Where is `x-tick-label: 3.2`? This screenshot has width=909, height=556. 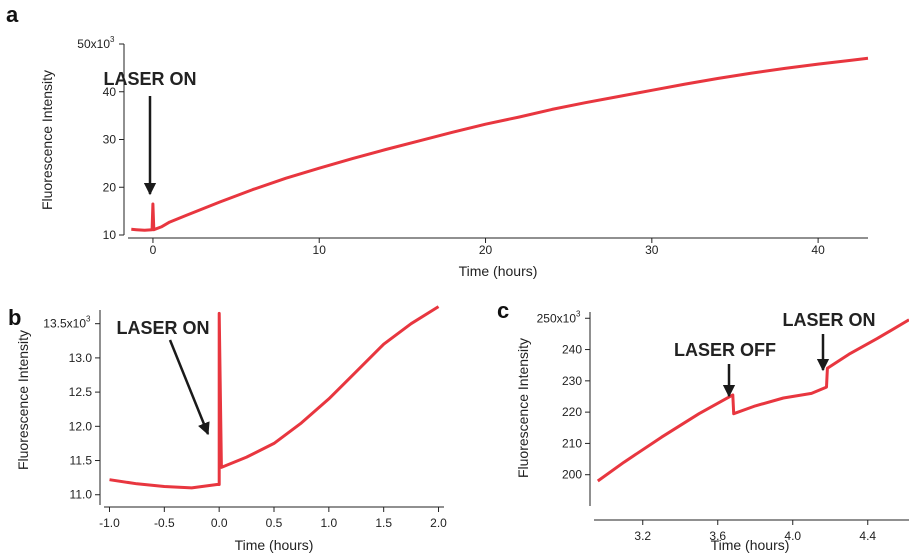 x-tick-label: 3.2 is located at coordinates (642, 536).